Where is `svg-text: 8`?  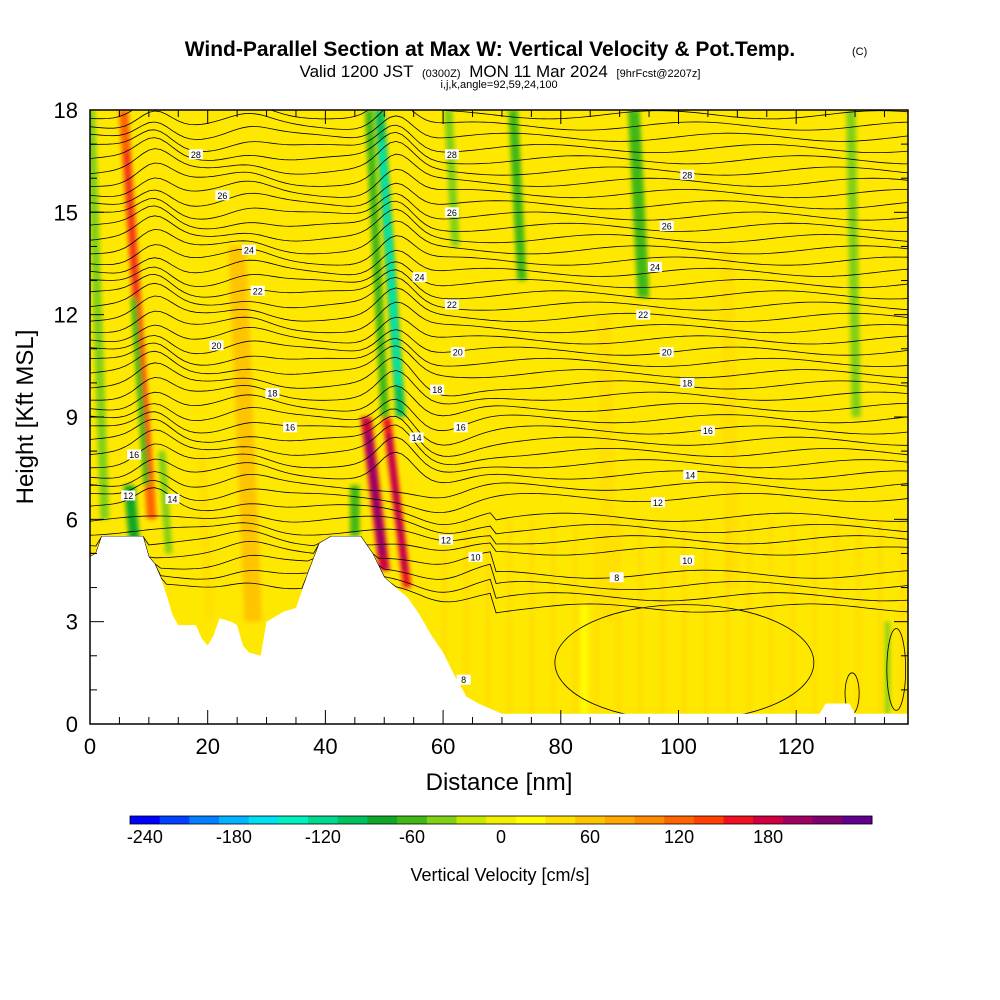 svg-text: 8 is located at coordinates (616, 578).